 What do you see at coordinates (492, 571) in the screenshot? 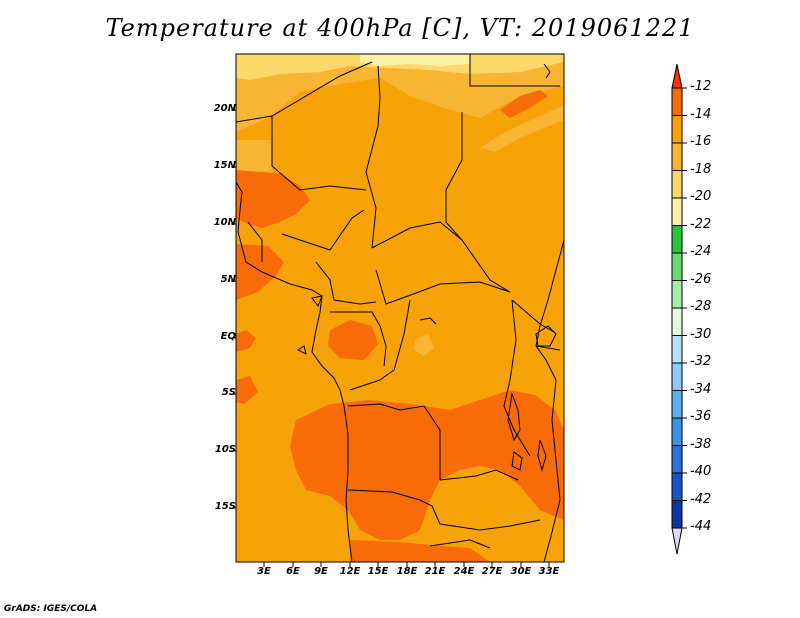
I see `lon-label-27e: 27E` at bounding box center [492, 571].